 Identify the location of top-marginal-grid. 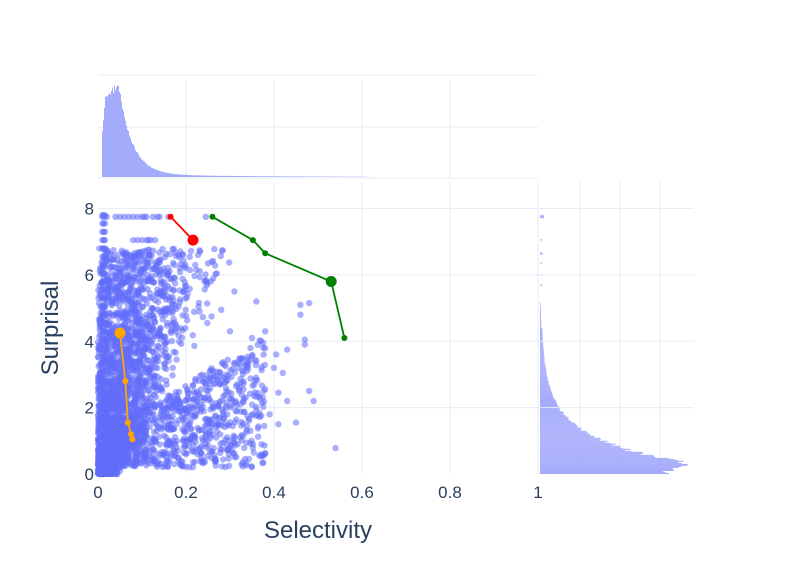
(318, 125).